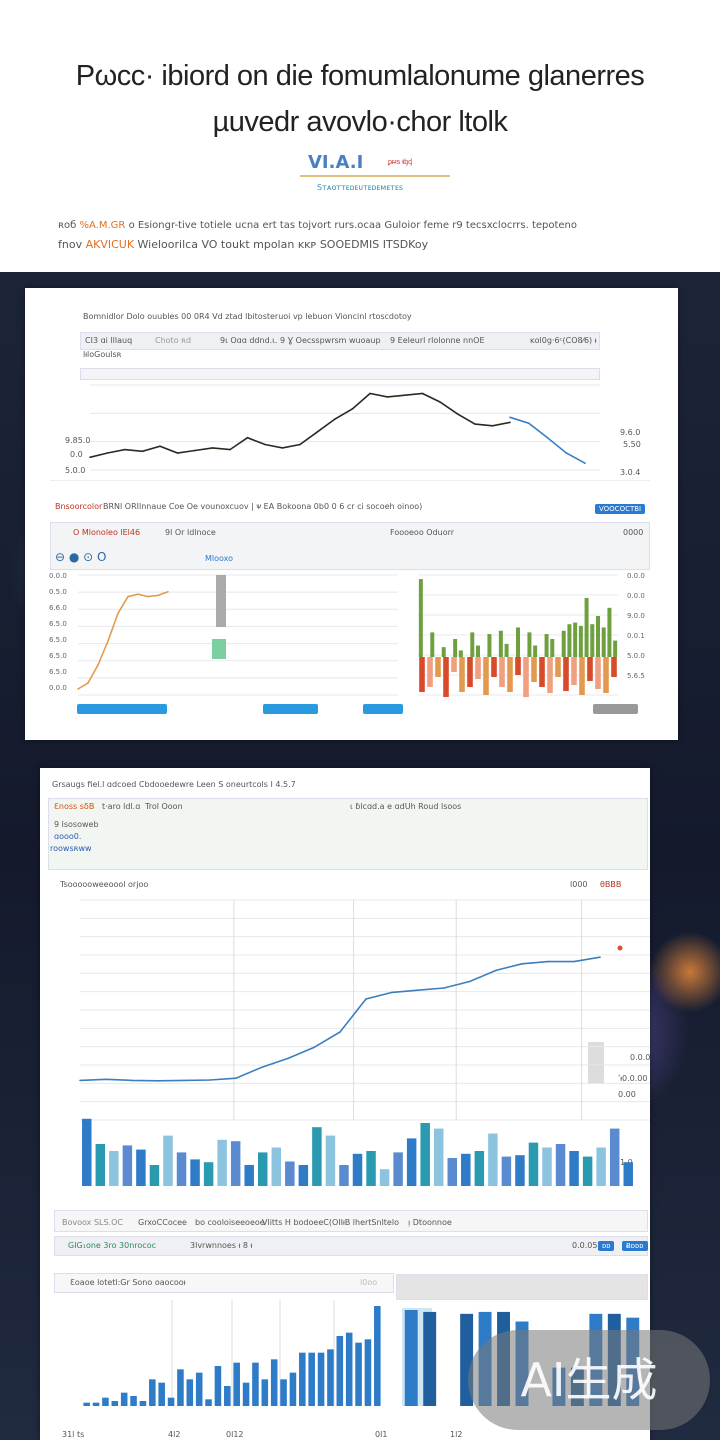 The image size is (720, 1440). What do you see at coordinates (437, 340) in the screenshot?
I see `toolbar-filter-2: 9 Eeleurl rlolonne nnOE` at bounding box center [437, 340].